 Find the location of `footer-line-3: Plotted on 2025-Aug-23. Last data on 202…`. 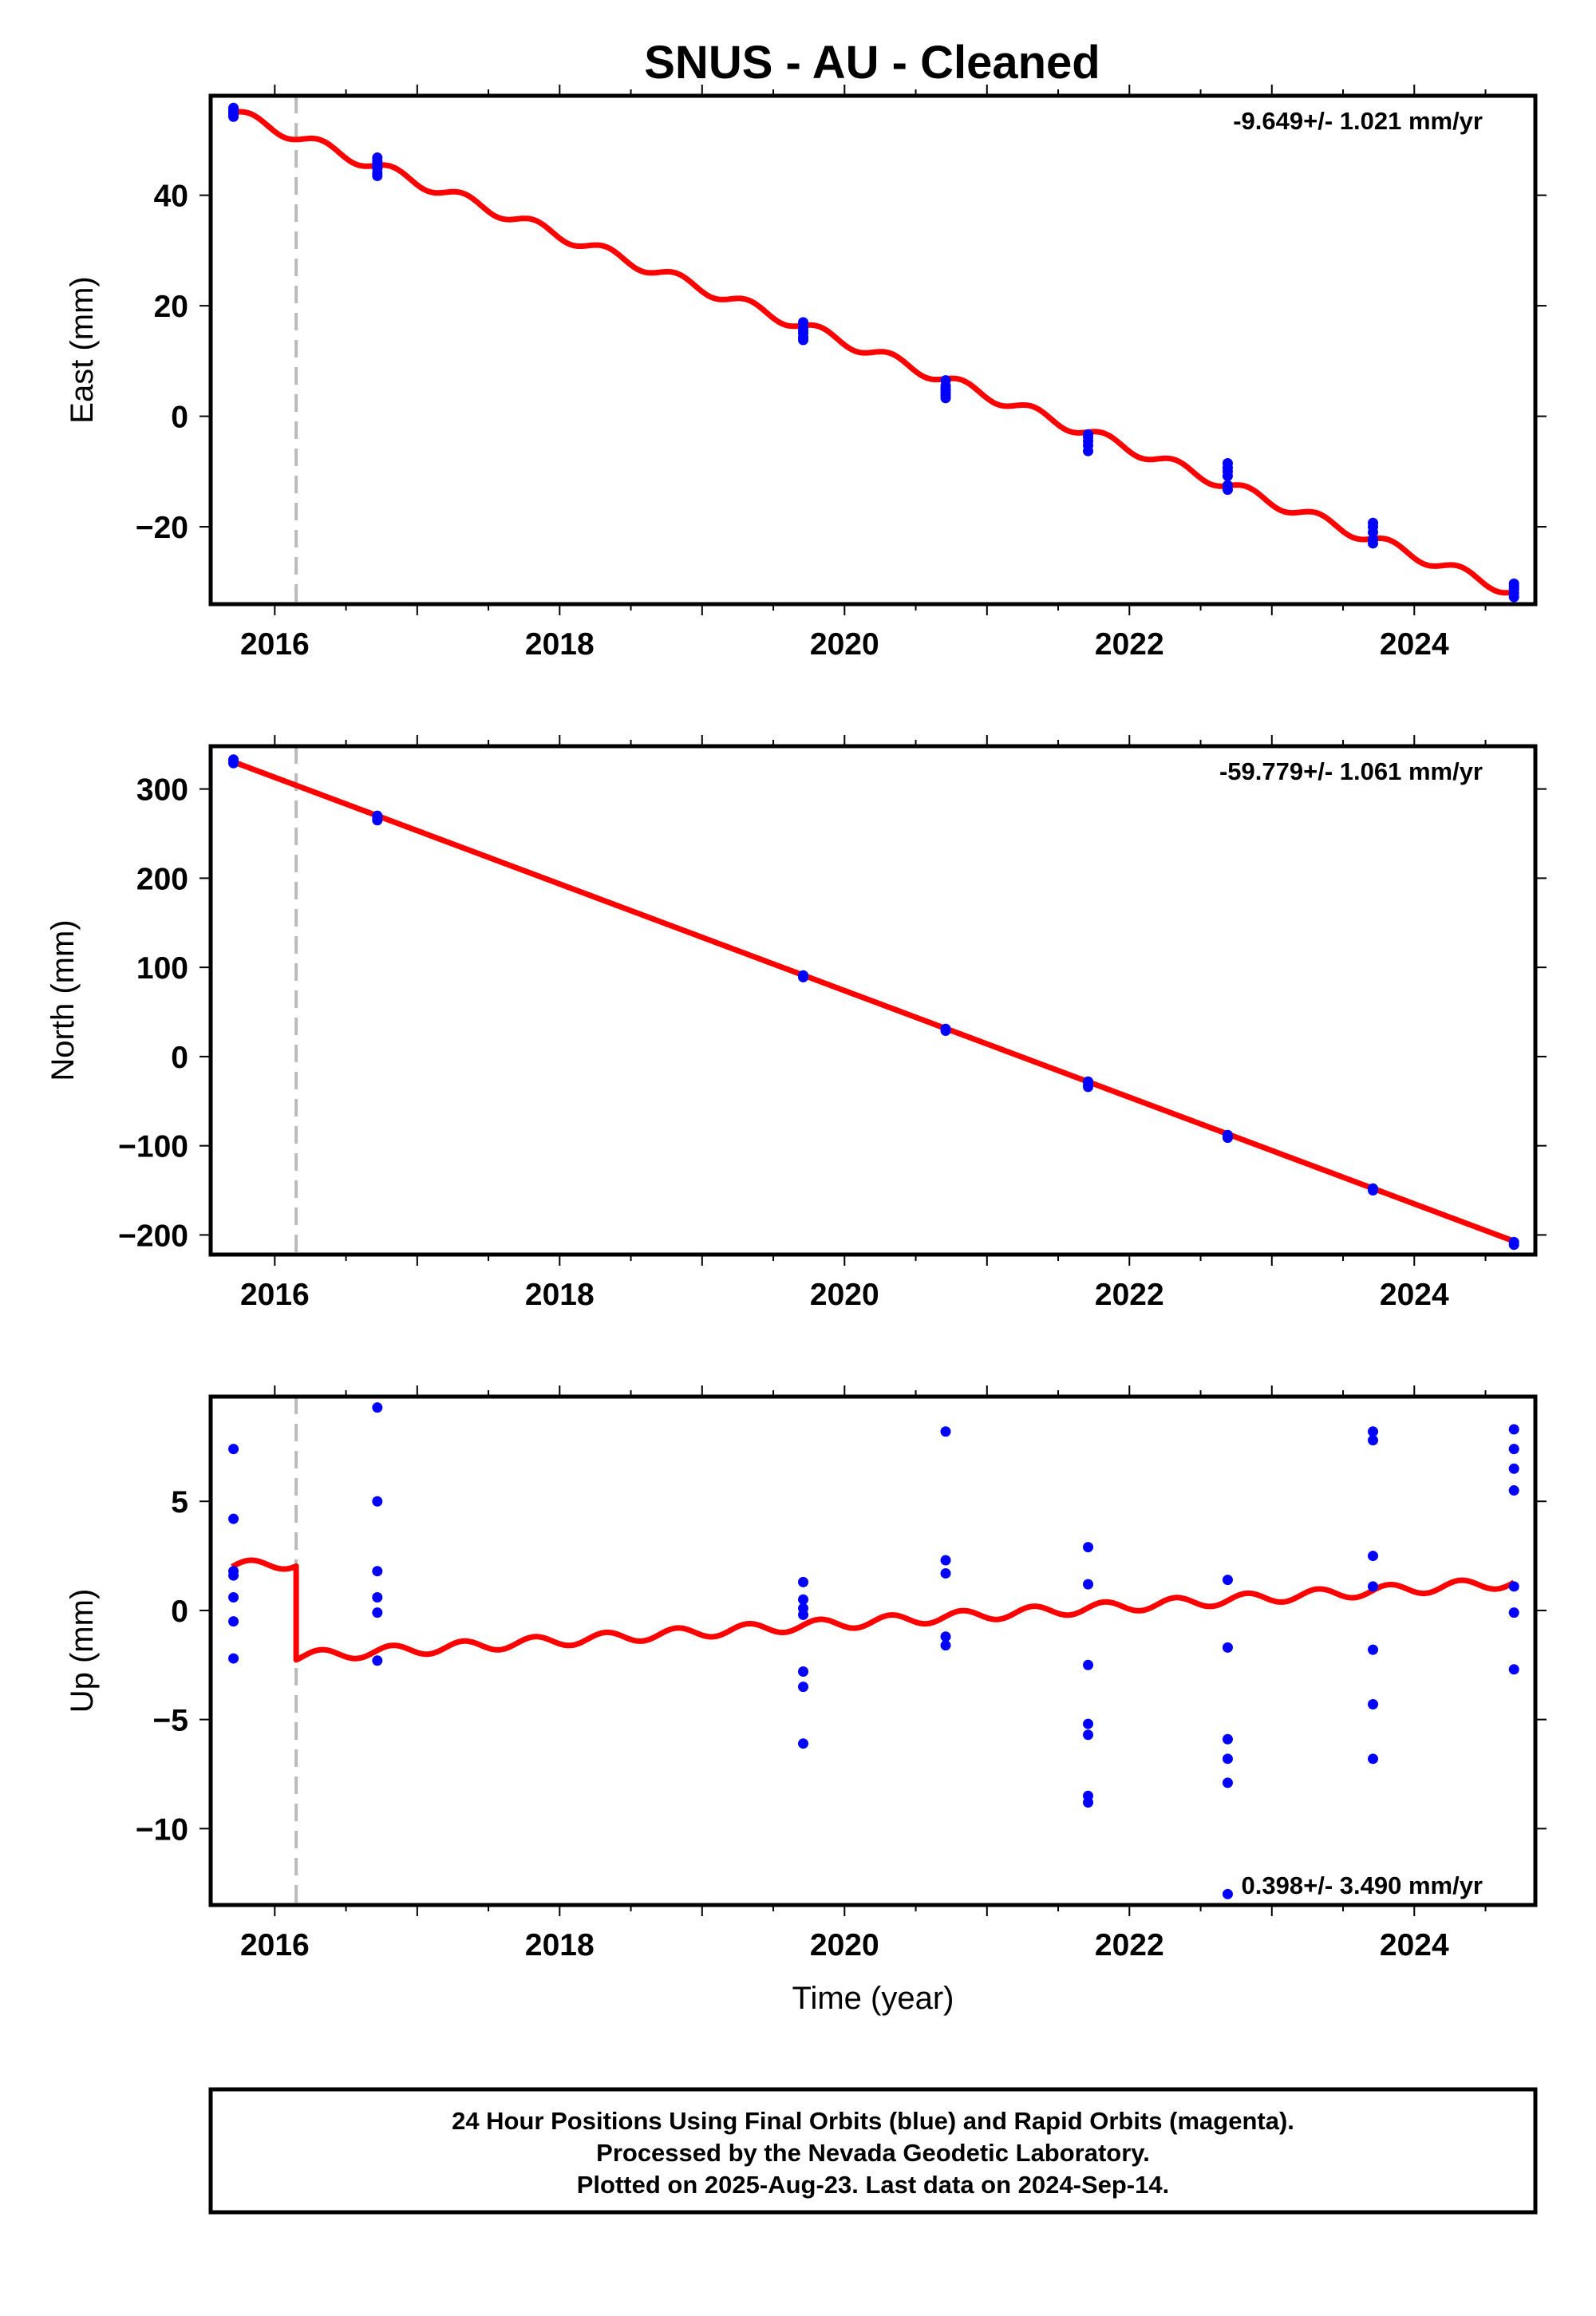

footer-line-3: Plotted on 2025-Aug-23. Last data on 202… is located at coordinates (873, 2185).